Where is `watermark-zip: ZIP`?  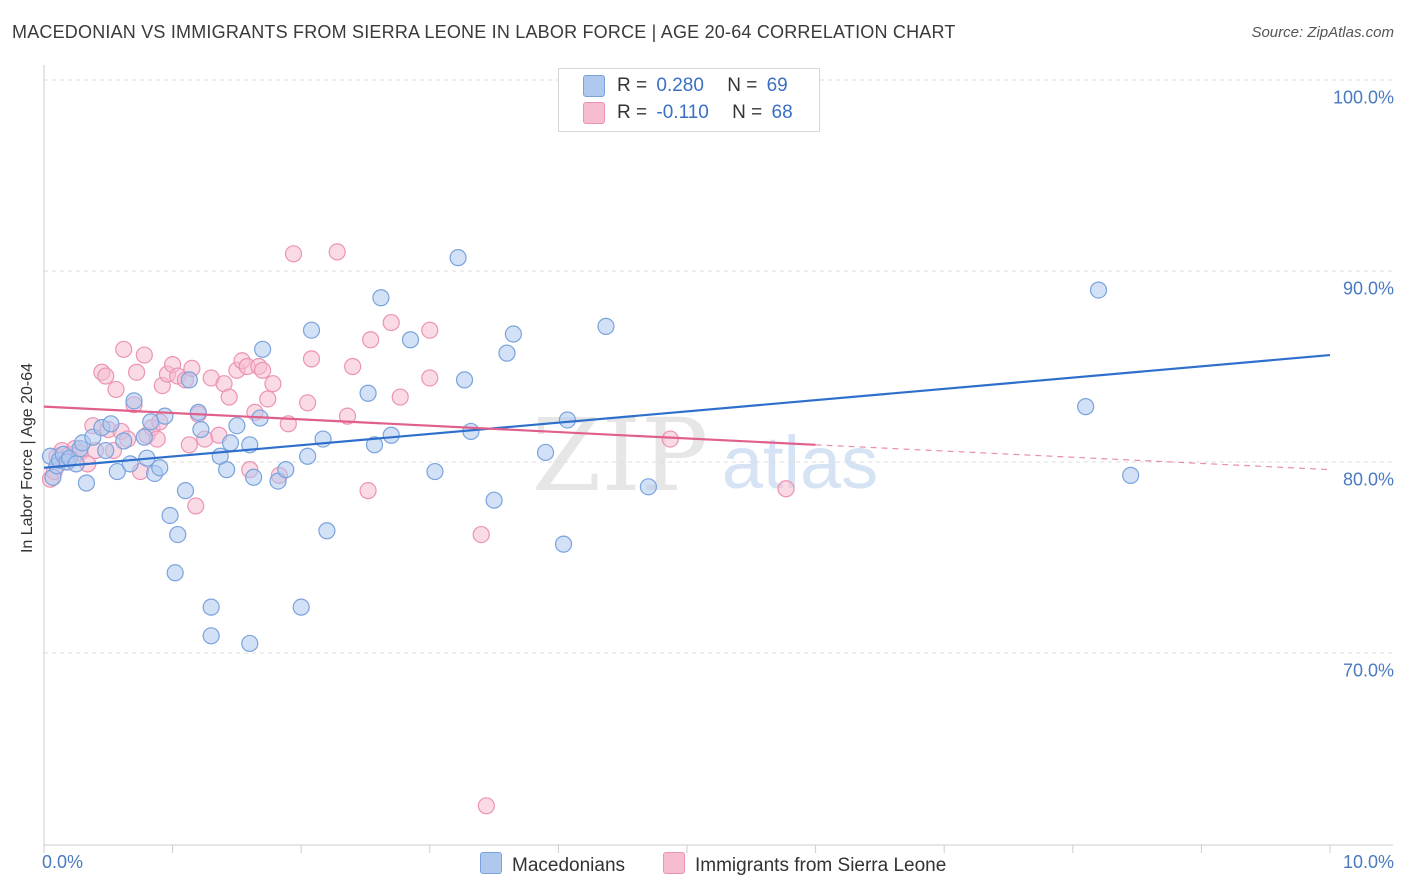
watermark-zip: ZIP is located at coordinates (620, 455).